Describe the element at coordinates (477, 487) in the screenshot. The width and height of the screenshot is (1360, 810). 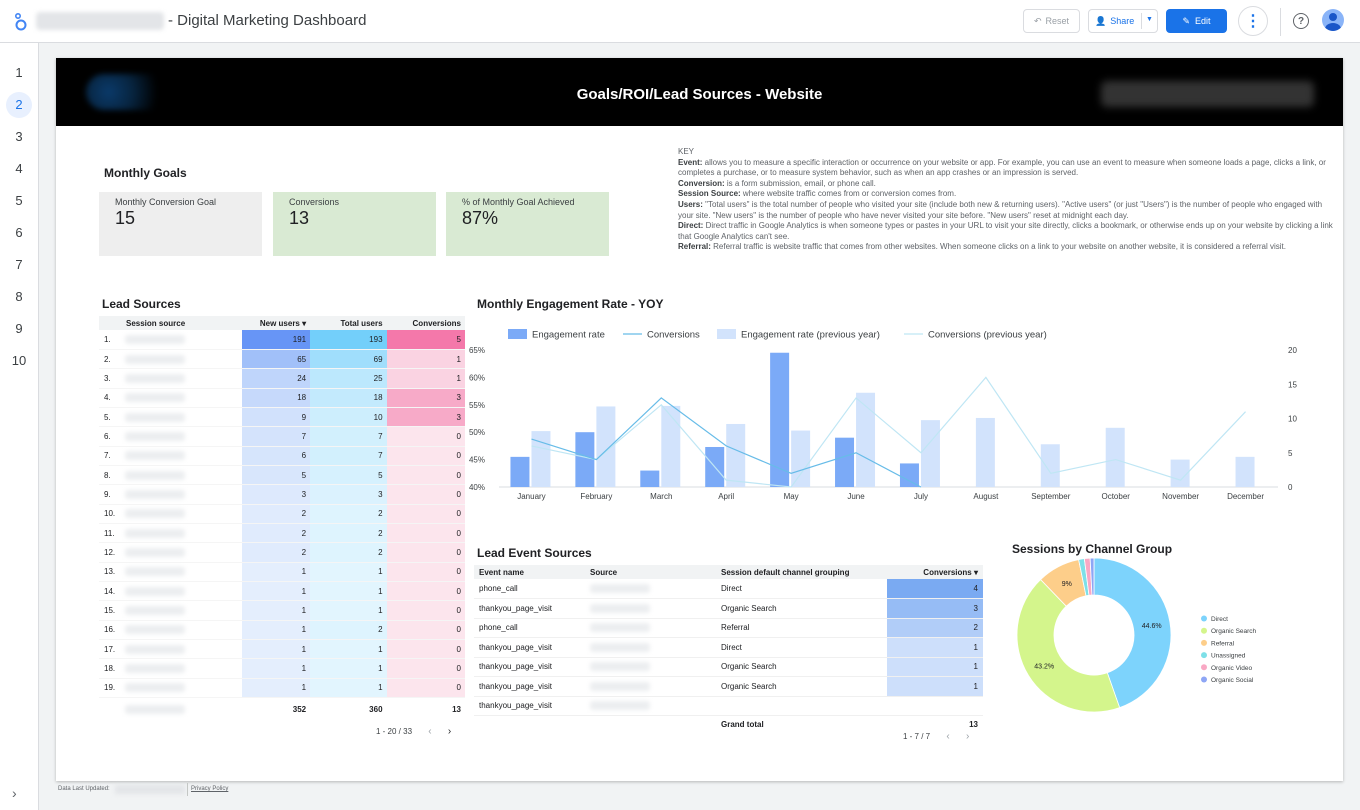
I see `y-left-tick-label: 40%` at that location.